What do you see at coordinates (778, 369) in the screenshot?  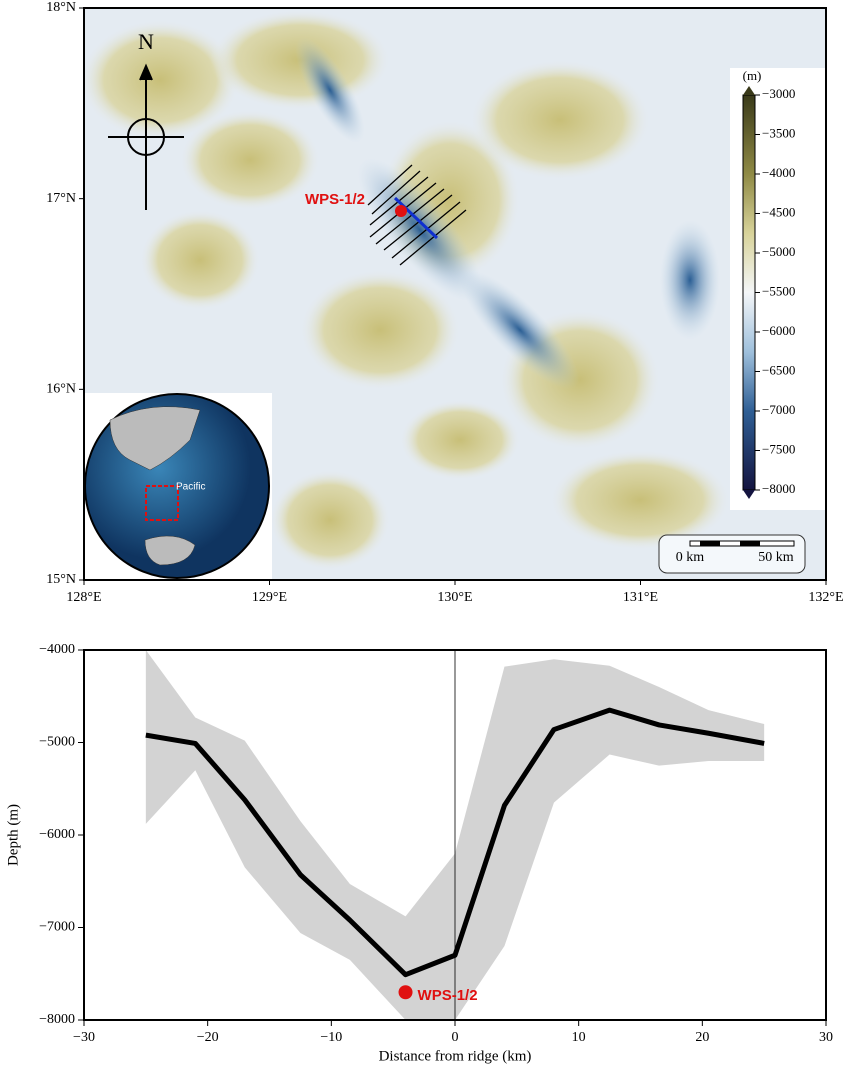 I see `colorbar-tick-label: −6500` at bounding box center [778, 369].